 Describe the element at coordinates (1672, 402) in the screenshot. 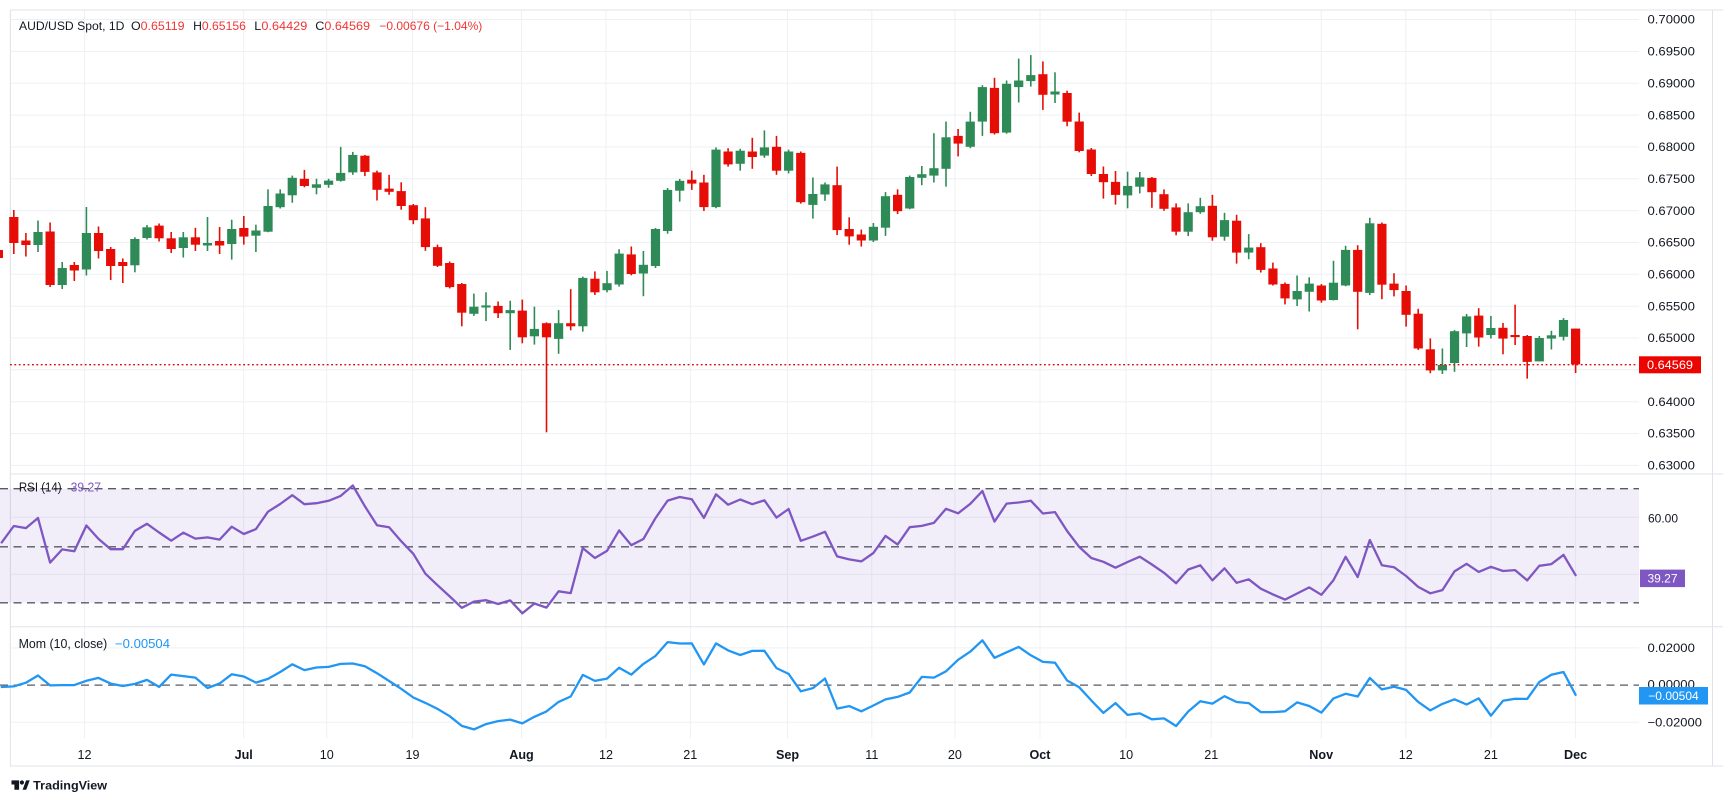

I see `svg-text: 0.64000` at that location.